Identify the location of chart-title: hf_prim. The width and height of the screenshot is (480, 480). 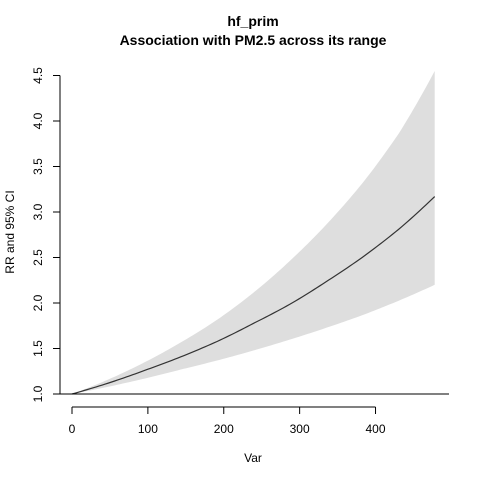
(252, 21).